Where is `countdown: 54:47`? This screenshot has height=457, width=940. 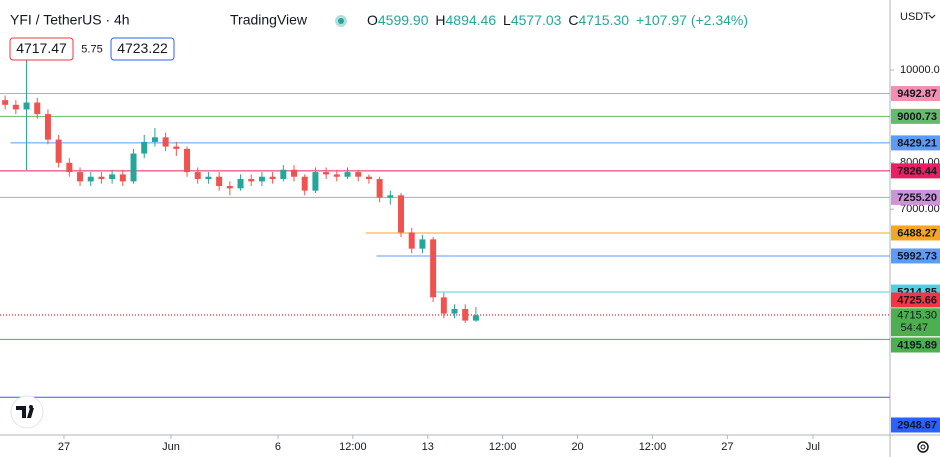
countdown: 54:47 is located at coordinates (914, 328).